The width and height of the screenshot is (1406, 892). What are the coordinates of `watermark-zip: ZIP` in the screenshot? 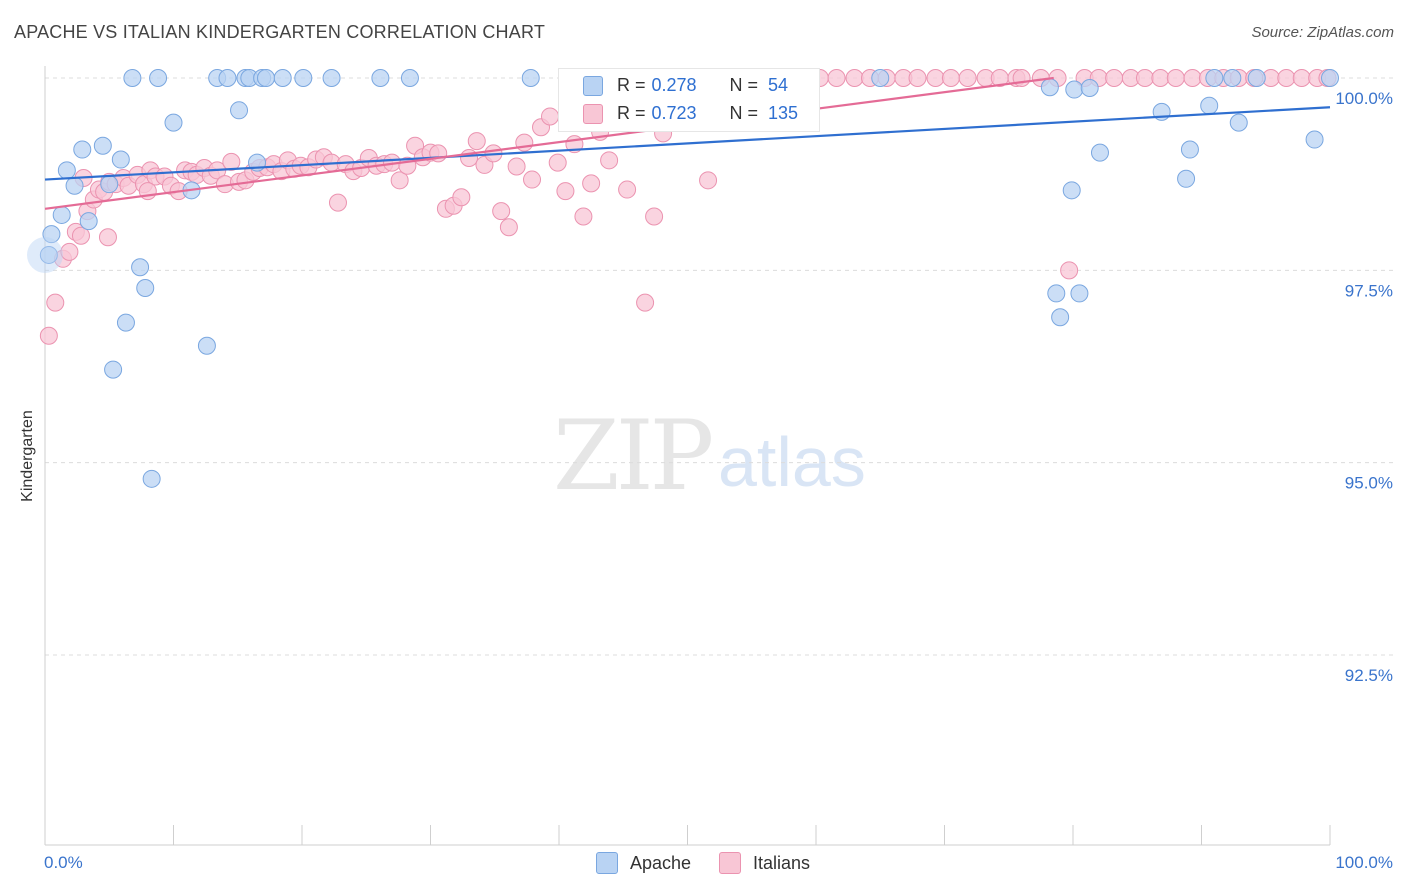 It's located at (633, 456).